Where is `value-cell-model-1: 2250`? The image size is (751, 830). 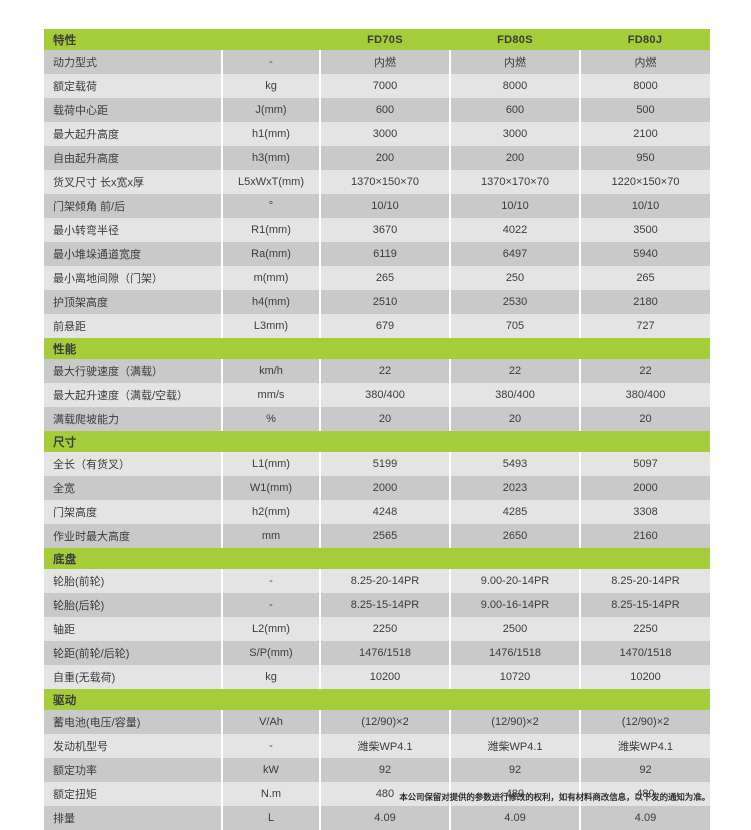 value-cell-model-1: 2250 is located at coordinates (385, 629).